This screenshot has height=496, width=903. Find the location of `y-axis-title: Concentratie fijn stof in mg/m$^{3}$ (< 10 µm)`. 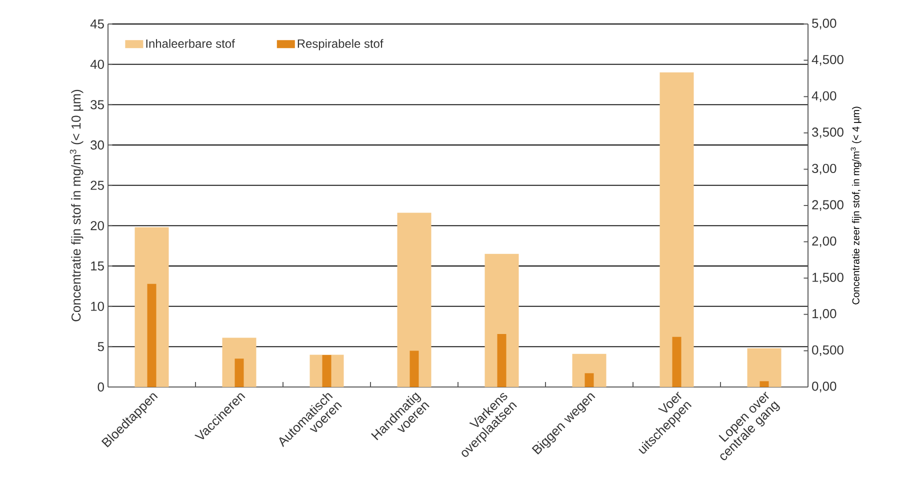

y-axis-title: Concentratie fijn stof in mg/m$^{3}$ (< 10 µm) is located at coordinates (77, 206).